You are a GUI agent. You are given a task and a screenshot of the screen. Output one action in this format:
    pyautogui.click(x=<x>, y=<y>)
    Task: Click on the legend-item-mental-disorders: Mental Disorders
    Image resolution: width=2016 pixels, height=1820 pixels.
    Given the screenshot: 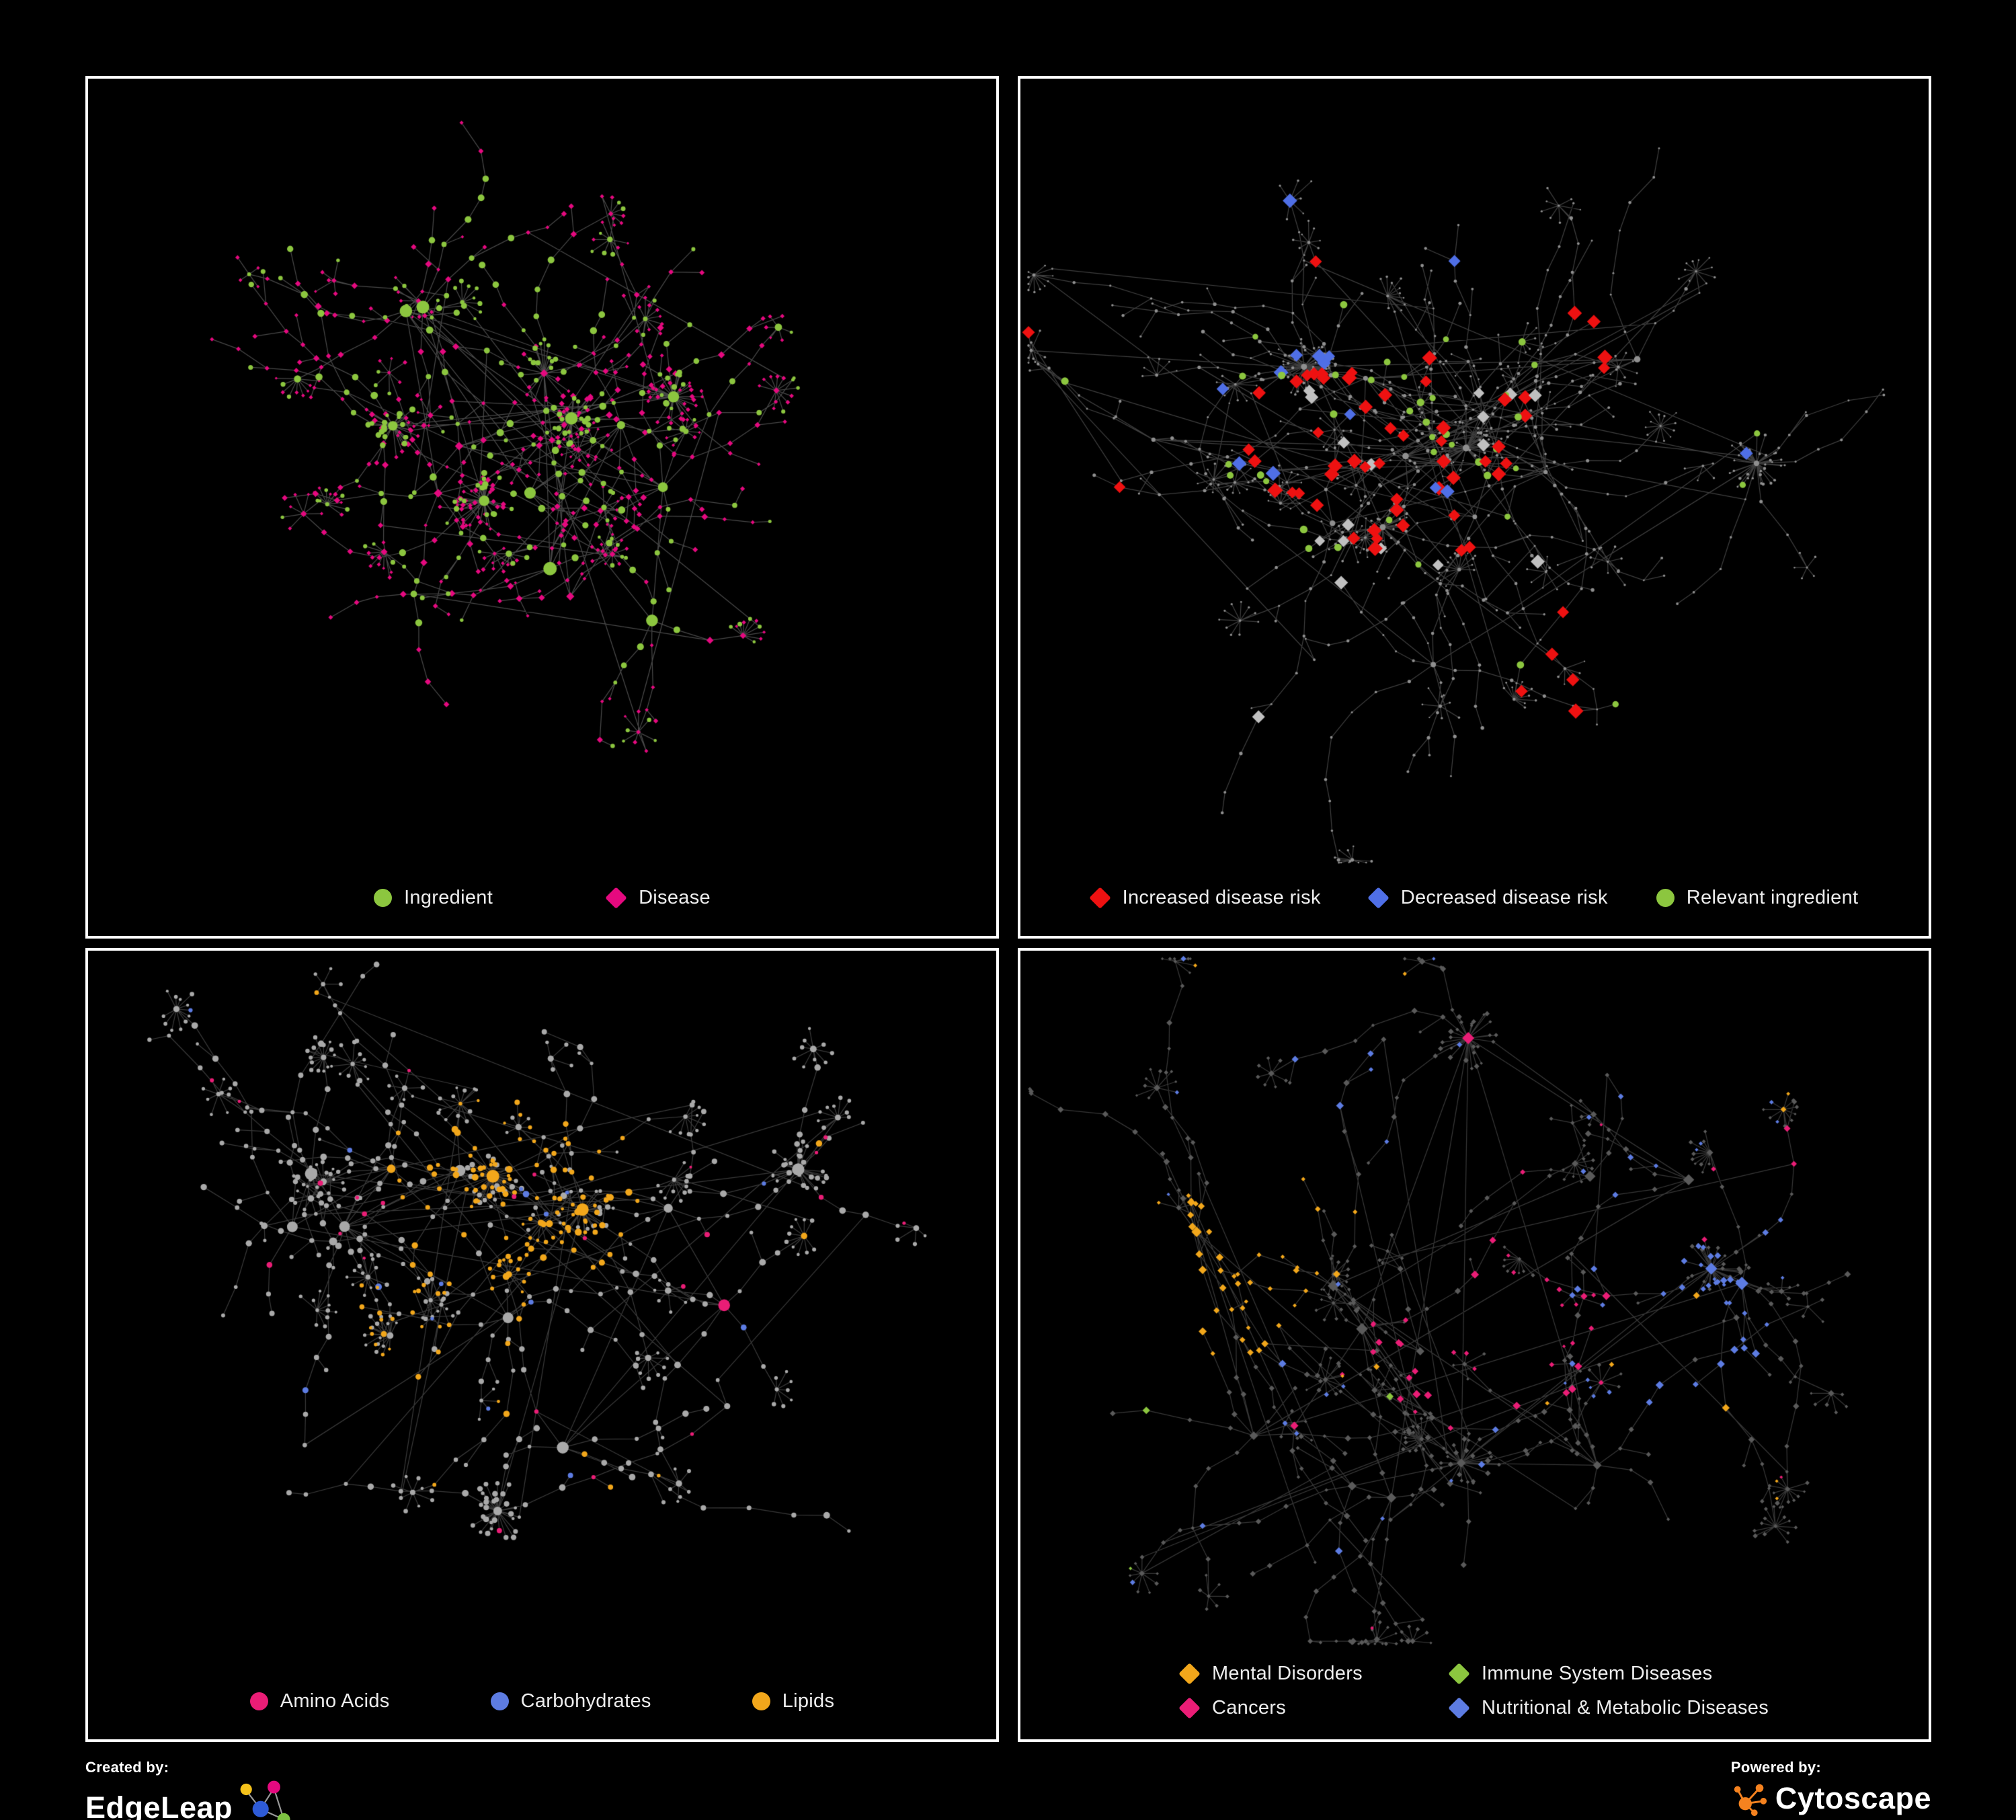 What is the action you would take?
    pyautogui.click(x=1270, y=1674)
    